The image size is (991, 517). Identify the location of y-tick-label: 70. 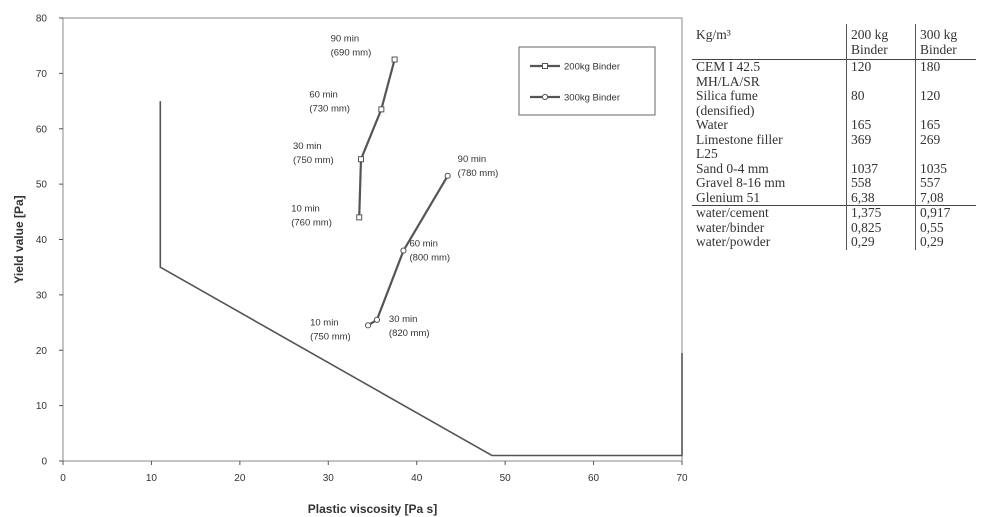
(42, 74).